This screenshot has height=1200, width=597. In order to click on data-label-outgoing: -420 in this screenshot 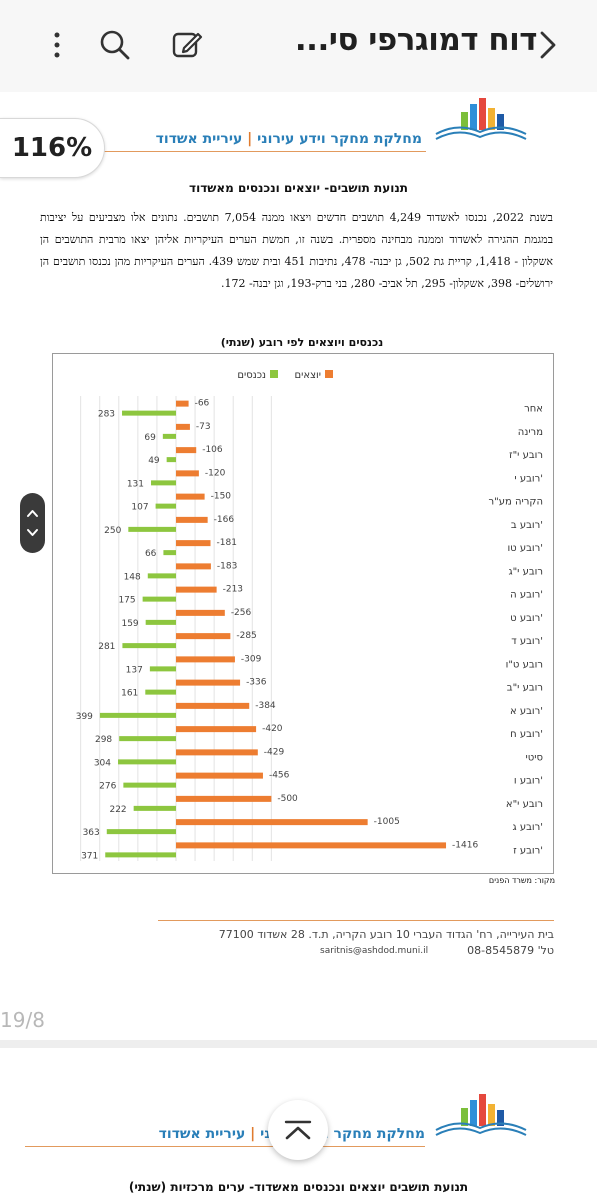, I will do `click(272, 729)`.